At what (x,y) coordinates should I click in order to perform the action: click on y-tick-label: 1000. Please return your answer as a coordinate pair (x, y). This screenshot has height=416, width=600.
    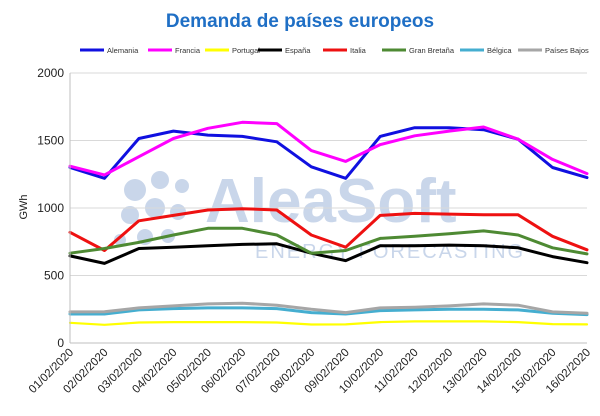
    Looking at the image, I should click on (50, 208).